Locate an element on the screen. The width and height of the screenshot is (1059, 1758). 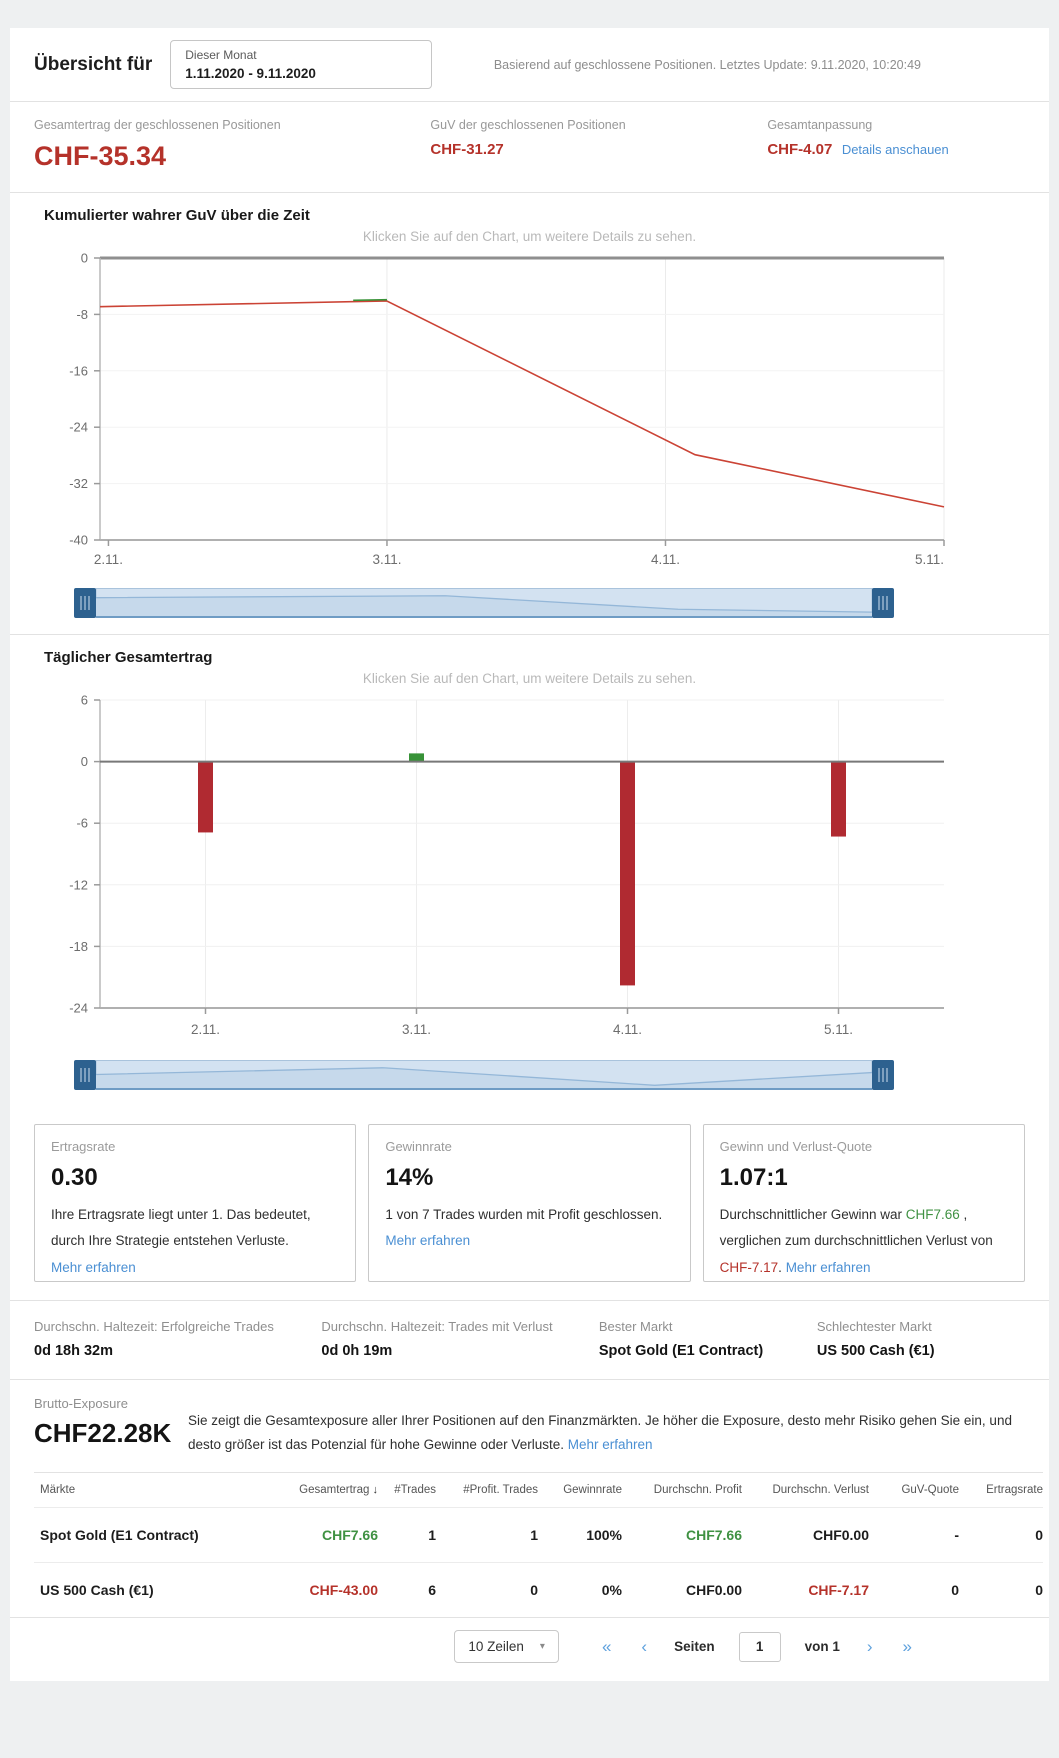
chevron-down-icon: ▾ is located at coordinates (542, 1647).